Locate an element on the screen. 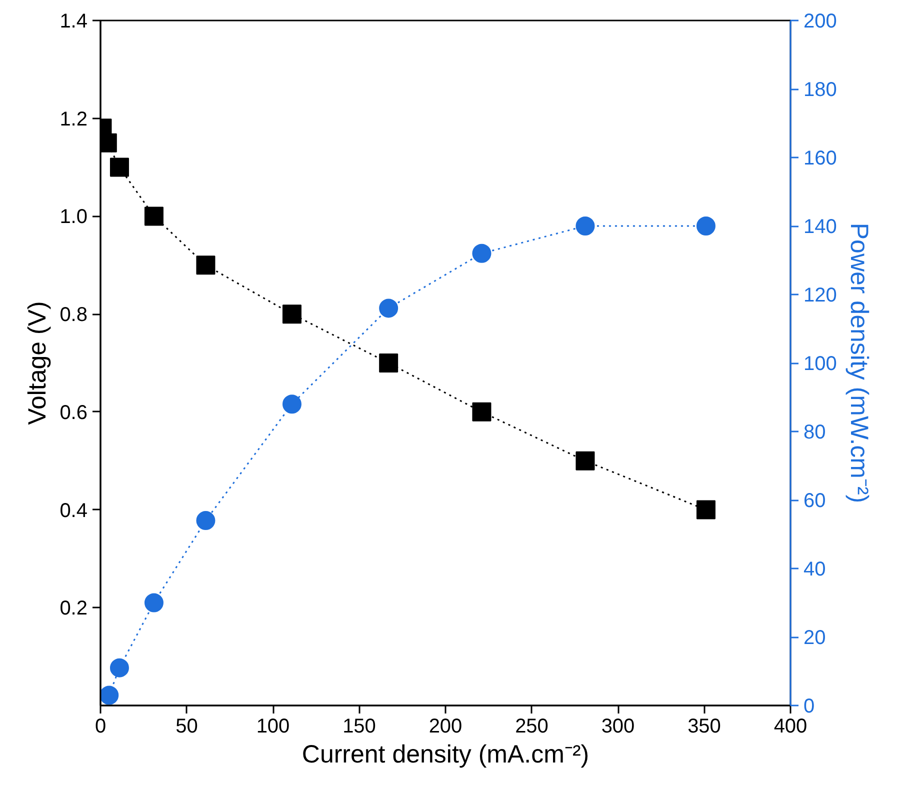  x-tick-label: 0 is located at coordinates (100, 727).